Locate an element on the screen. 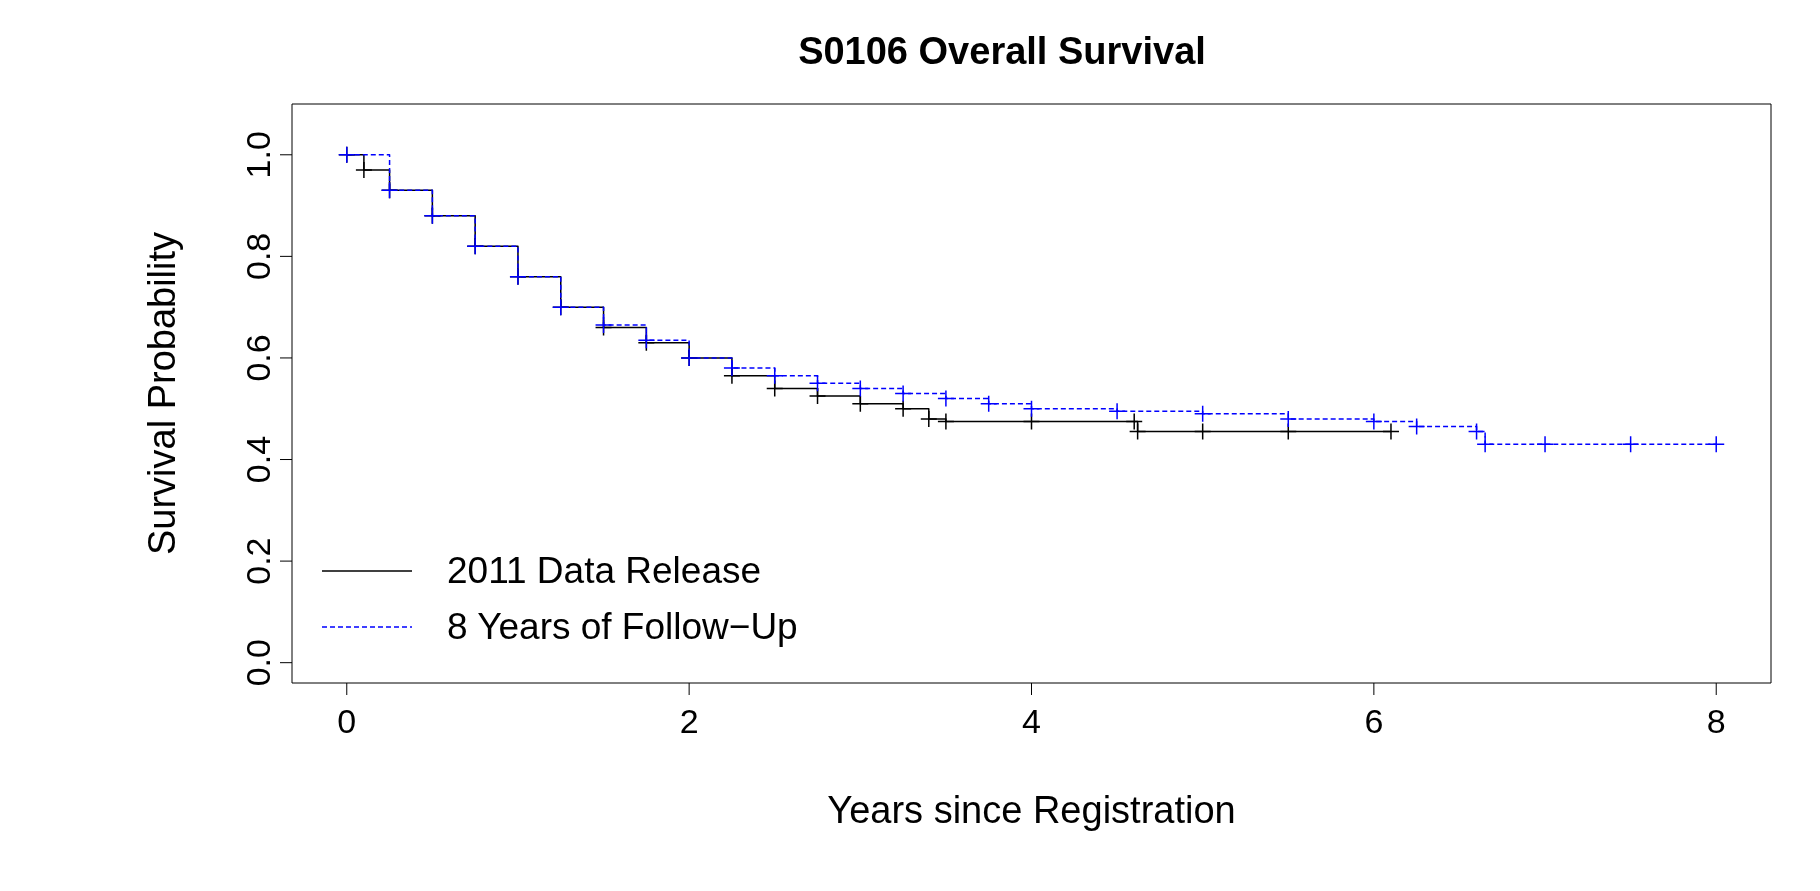 This screenshot has height=891, width=1820. x-tick-label: 6 is located at coordinates (1374, 721).